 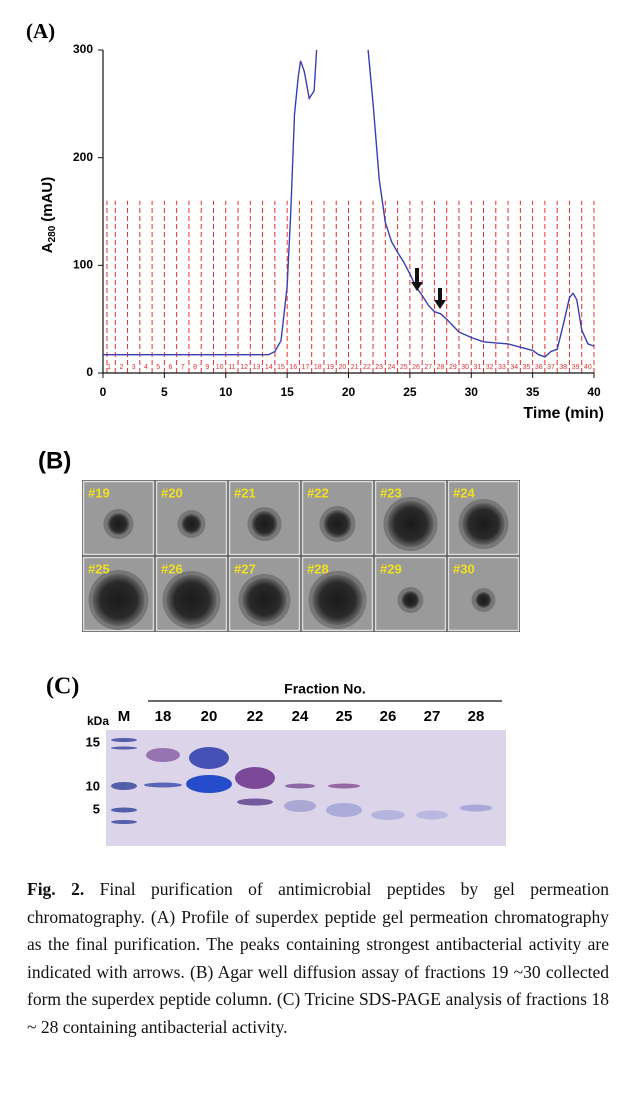 What do you see at coordinates (551, 367) in the screenshot?
I see `fraction-label: 37` at bounding box center [551, 367].